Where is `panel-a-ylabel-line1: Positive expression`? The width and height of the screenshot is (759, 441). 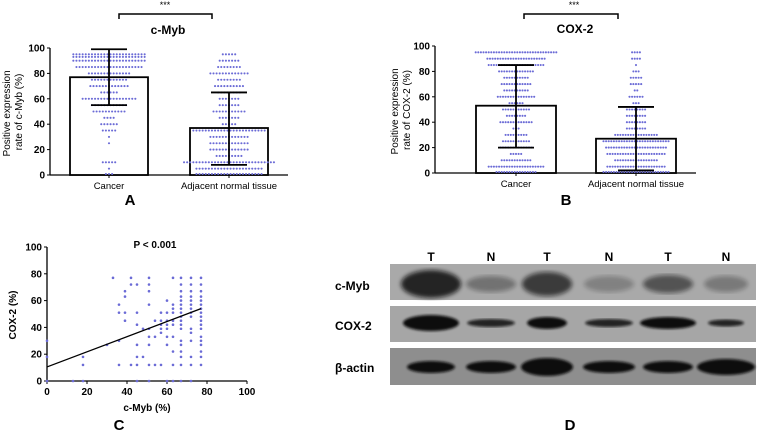 panel-a-ylabel-line1: Positive expression is located at coordinates (7, 113).